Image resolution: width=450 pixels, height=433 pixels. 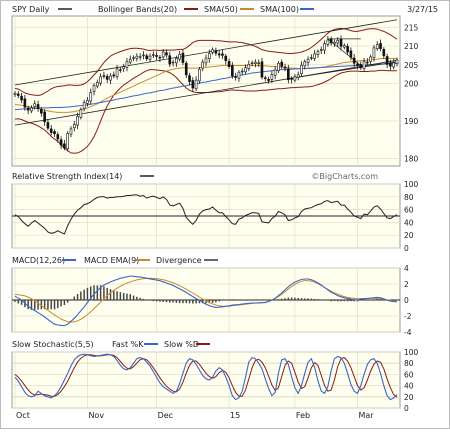 What do you see at coordinates (96, 415) in the screenshot?
I see `x-month-label: Nov` at bounding box center [96, 415].